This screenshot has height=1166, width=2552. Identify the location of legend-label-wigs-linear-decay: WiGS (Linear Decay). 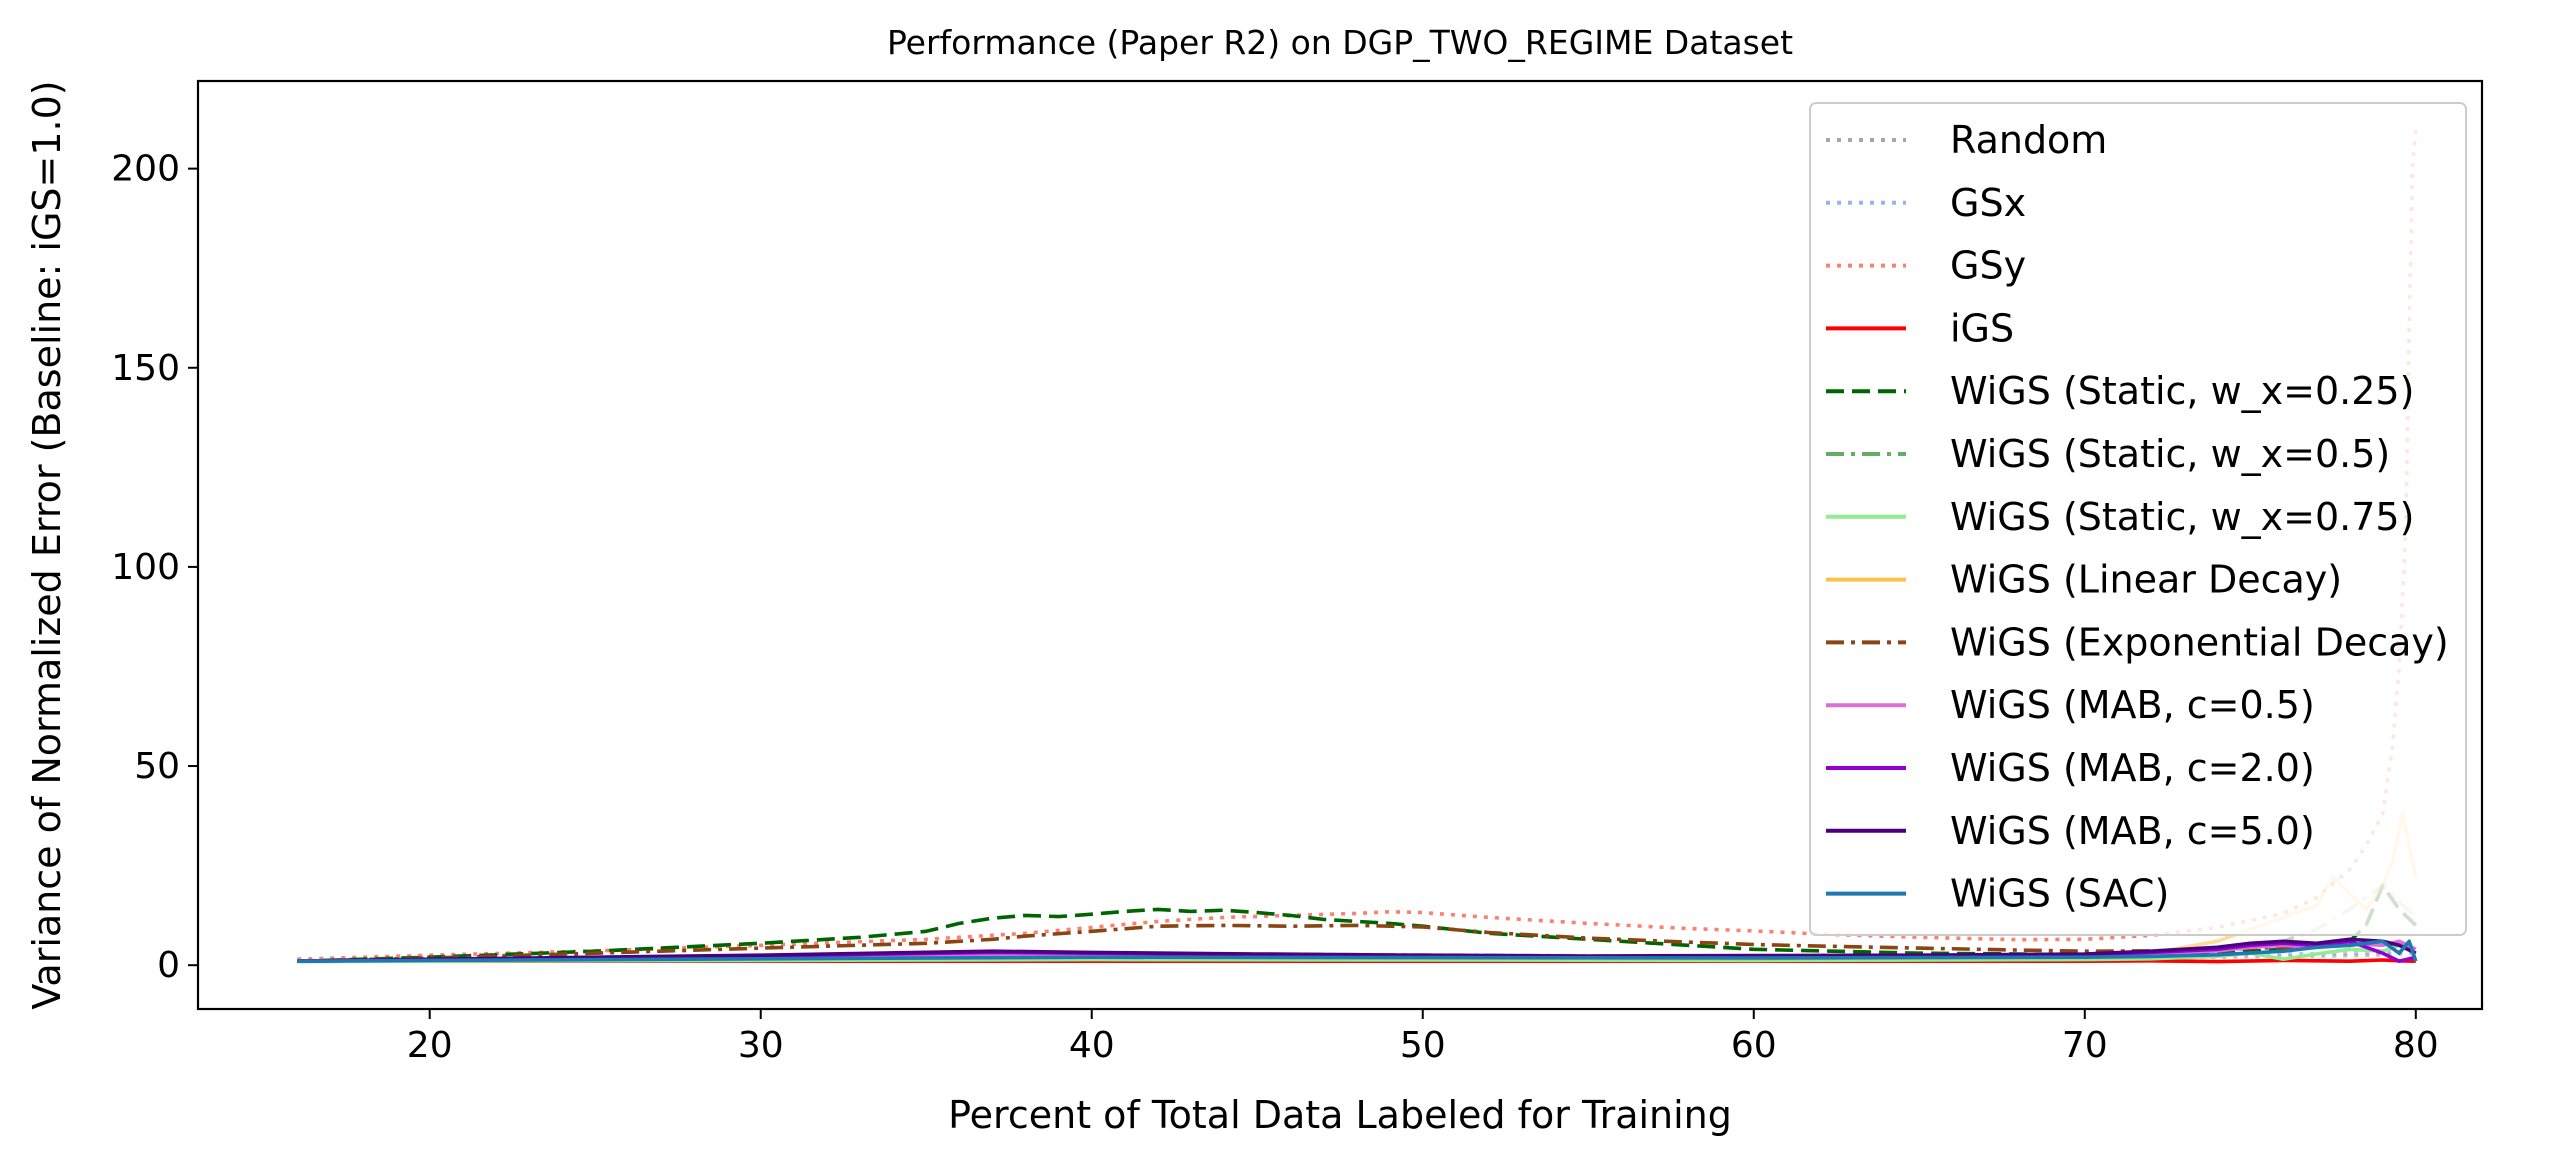
(2146, 580).